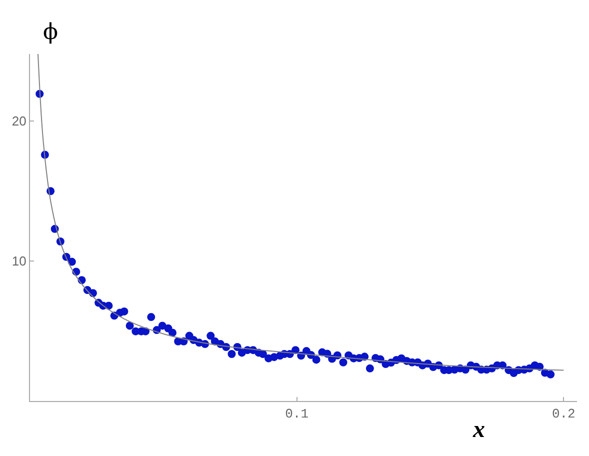  I want to click on y-tick-label: 20, so click(19, 121).